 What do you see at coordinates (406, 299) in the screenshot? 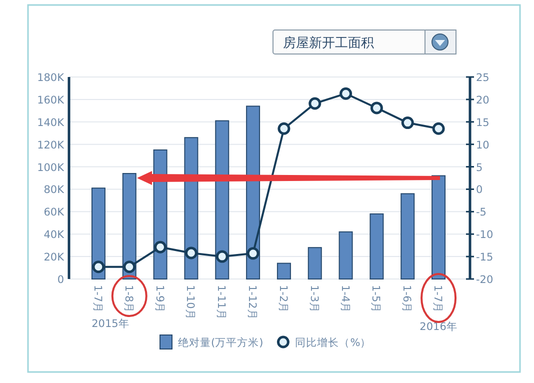
I see `x-tick-label: 1-6月` at bounding box center [406, 299].